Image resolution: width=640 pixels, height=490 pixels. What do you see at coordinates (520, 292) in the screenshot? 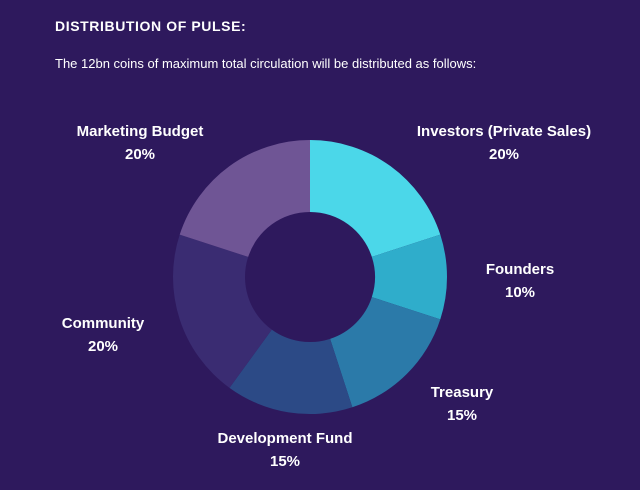
I see `chart-label-value: 10%` at bounding box center [520, 292].